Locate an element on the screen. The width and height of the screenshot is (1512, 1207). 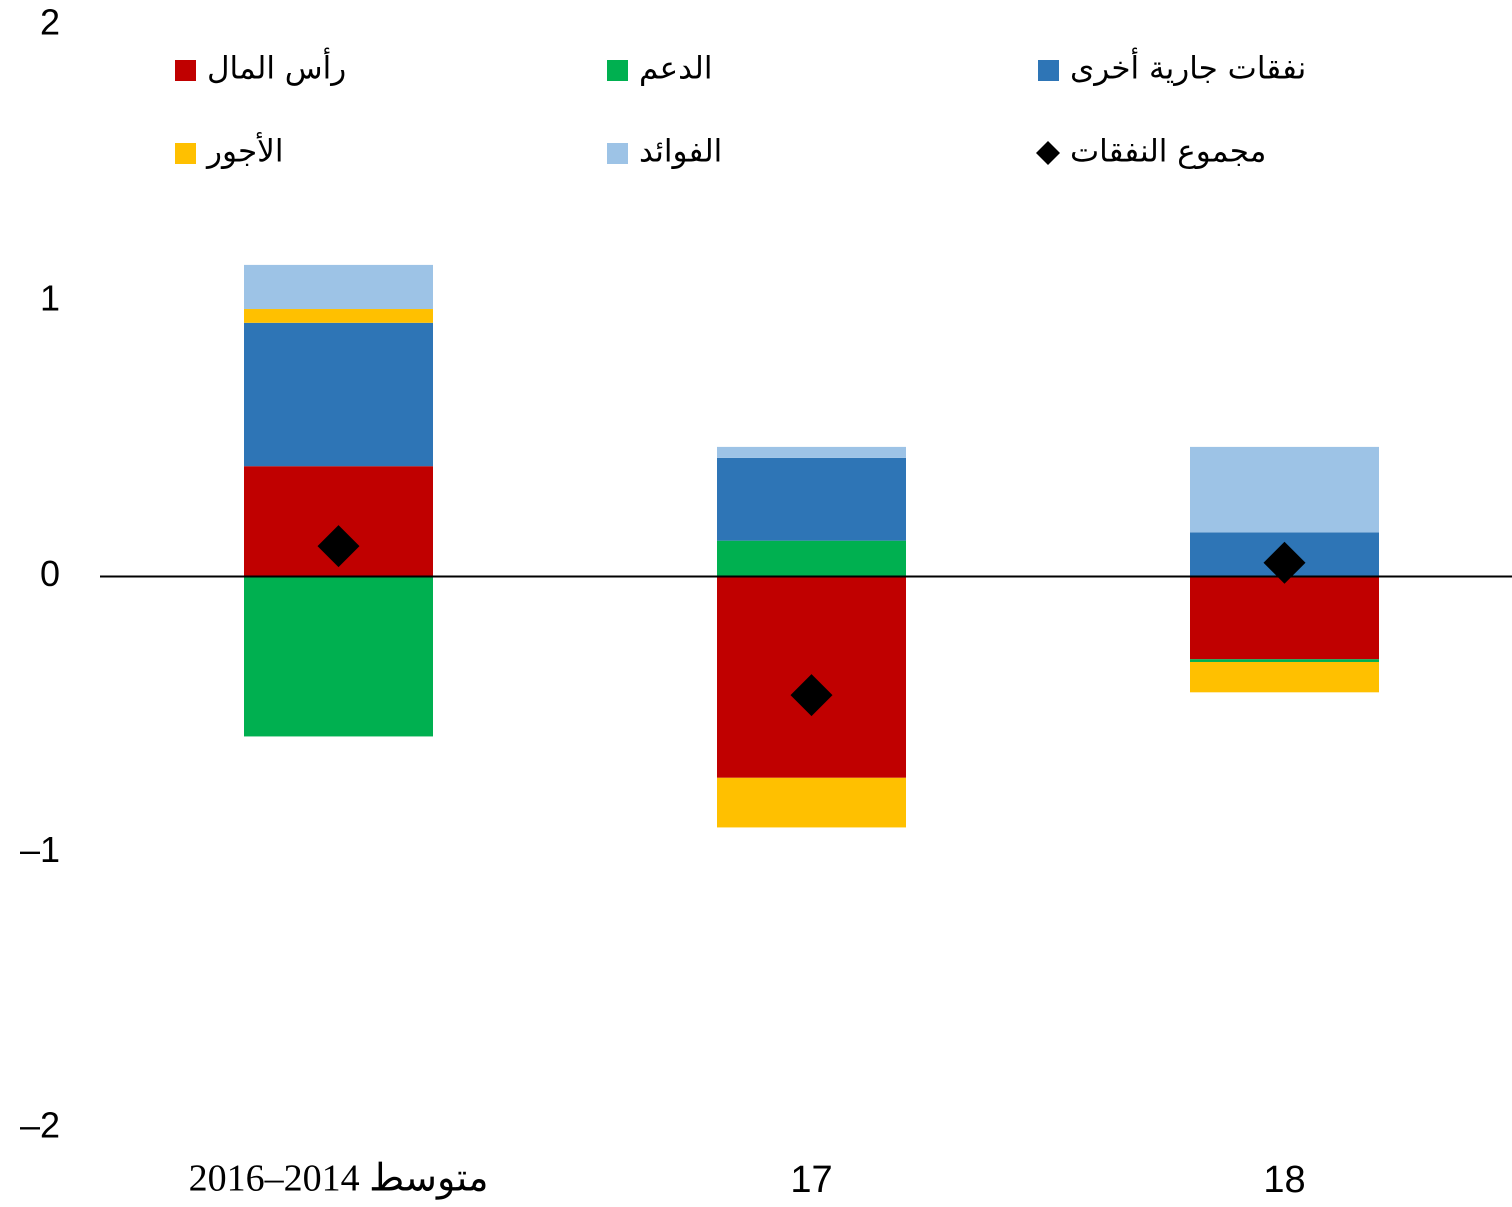
legend-label: مجموع النفقات is located at coordinates (1168, 152).